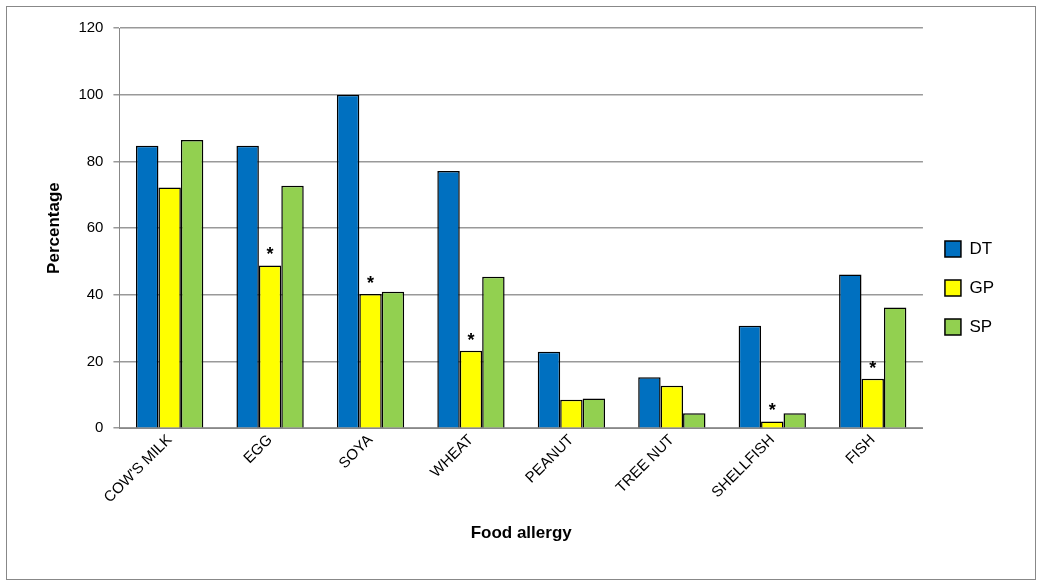 The height and width of the screenshot is (588, 1044). Describe the element at coordinates (521, 533) in the screenshot. I see `x-axis-title: Food allergy` at that location.